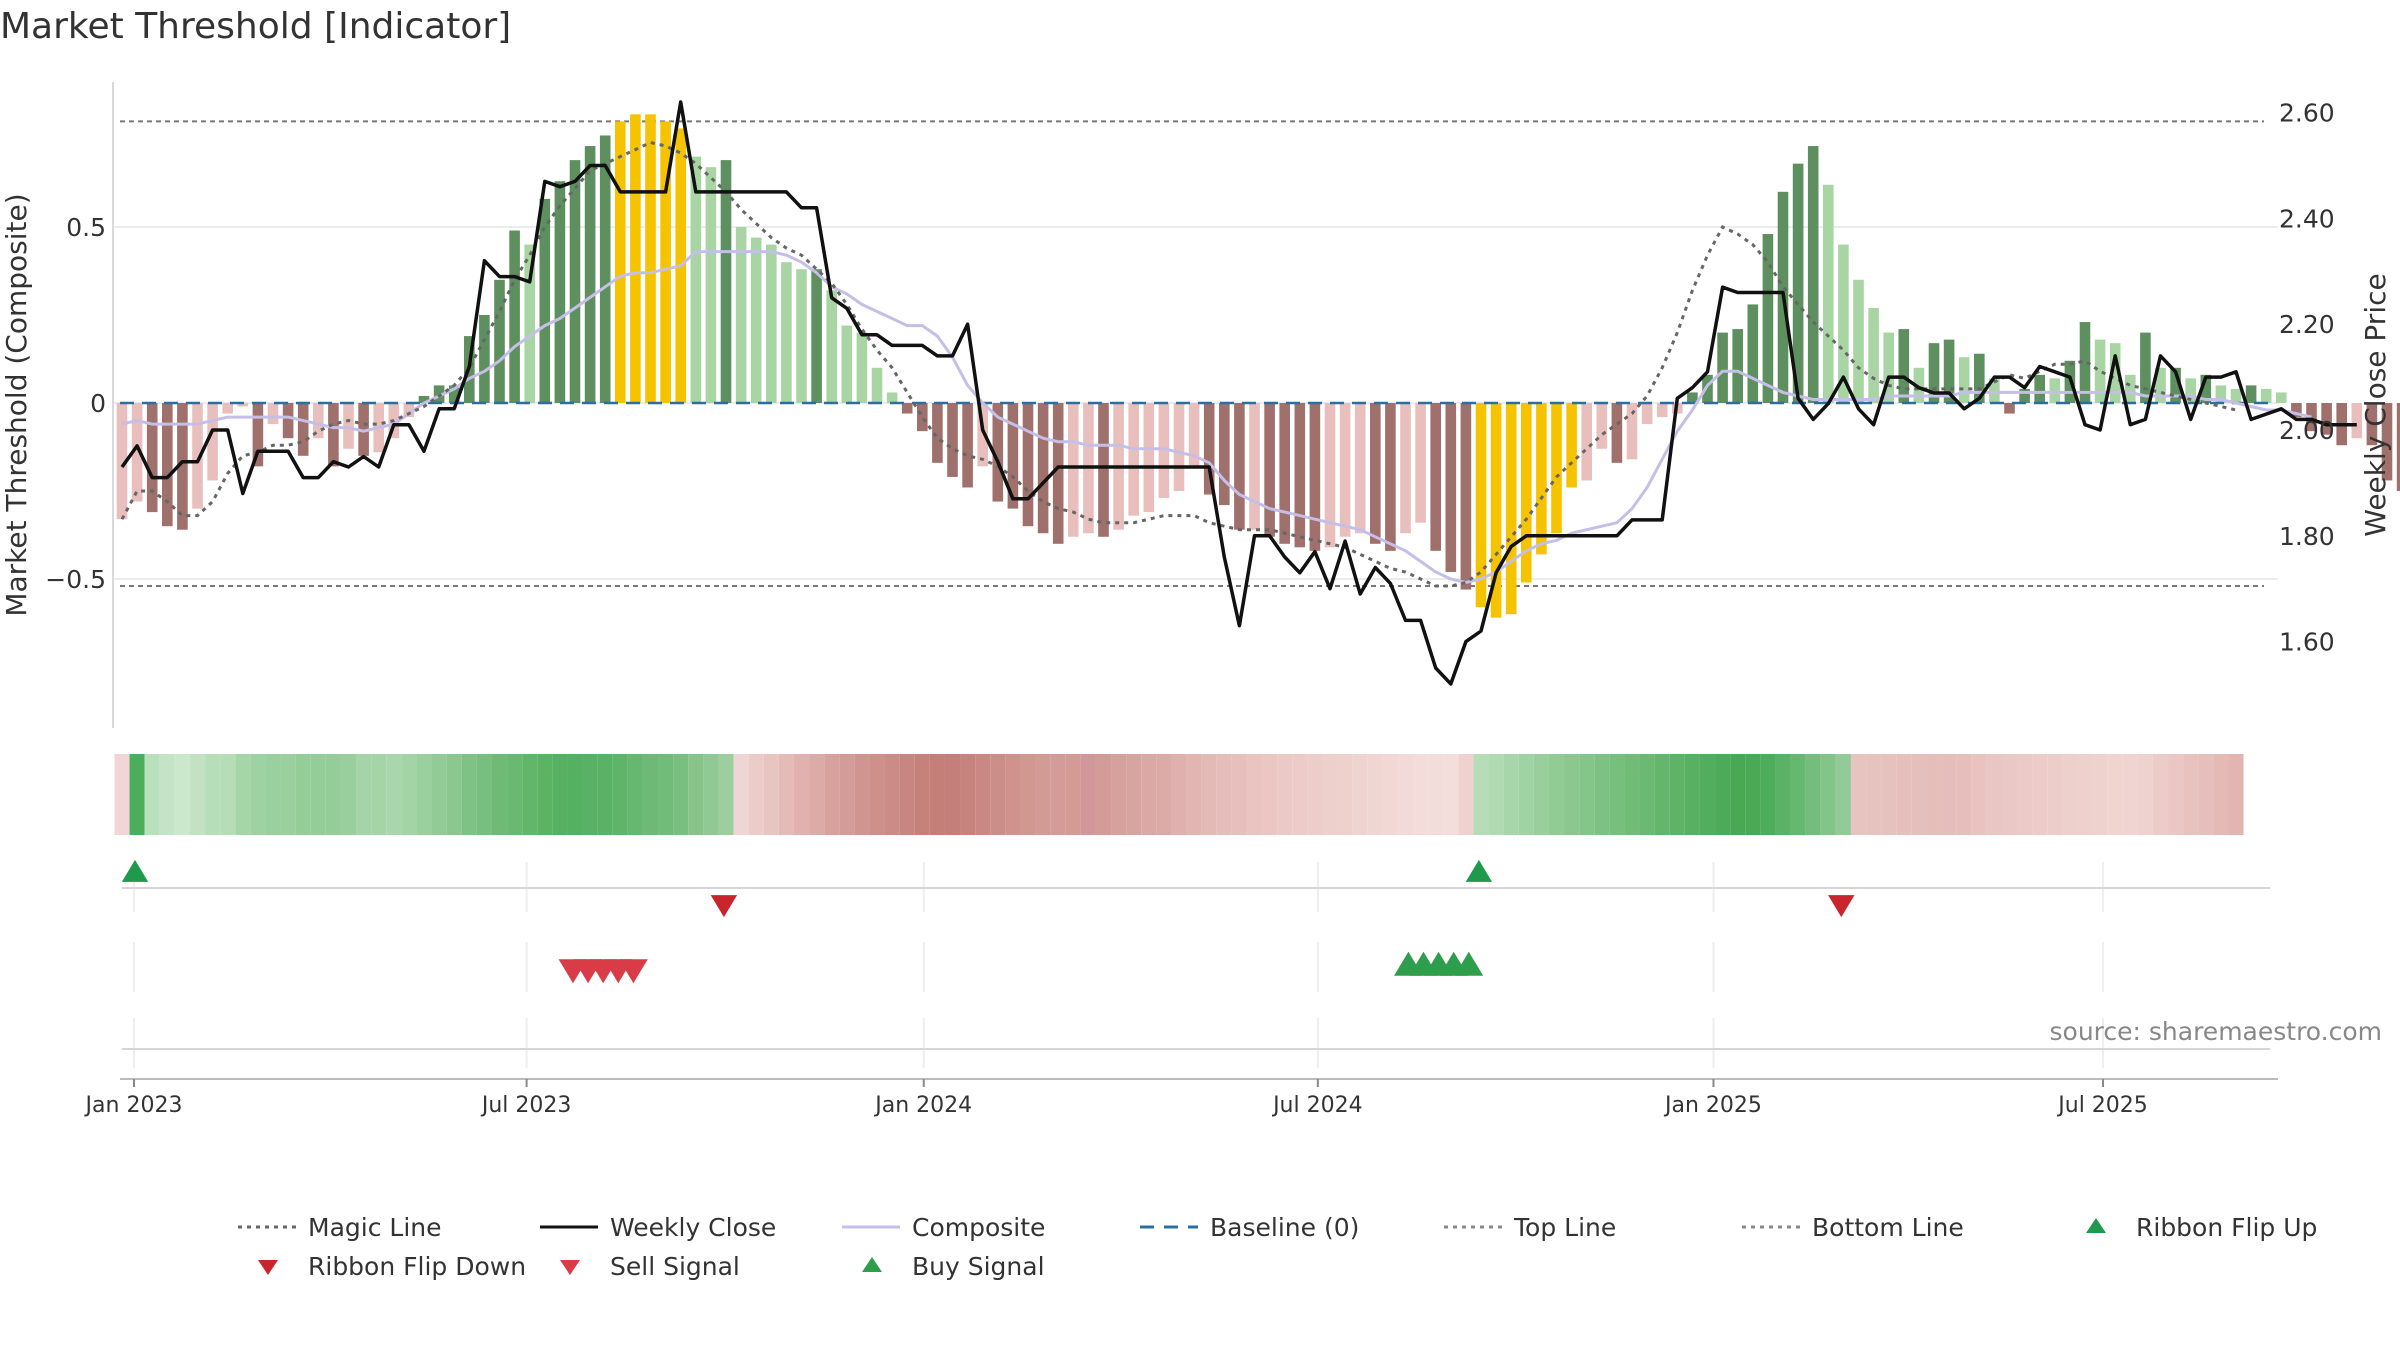 The width and height of the screenshot is (2400, 1350). I want to click on y-axis-left-label: Market Threshold (Composite), so click(16, 404).